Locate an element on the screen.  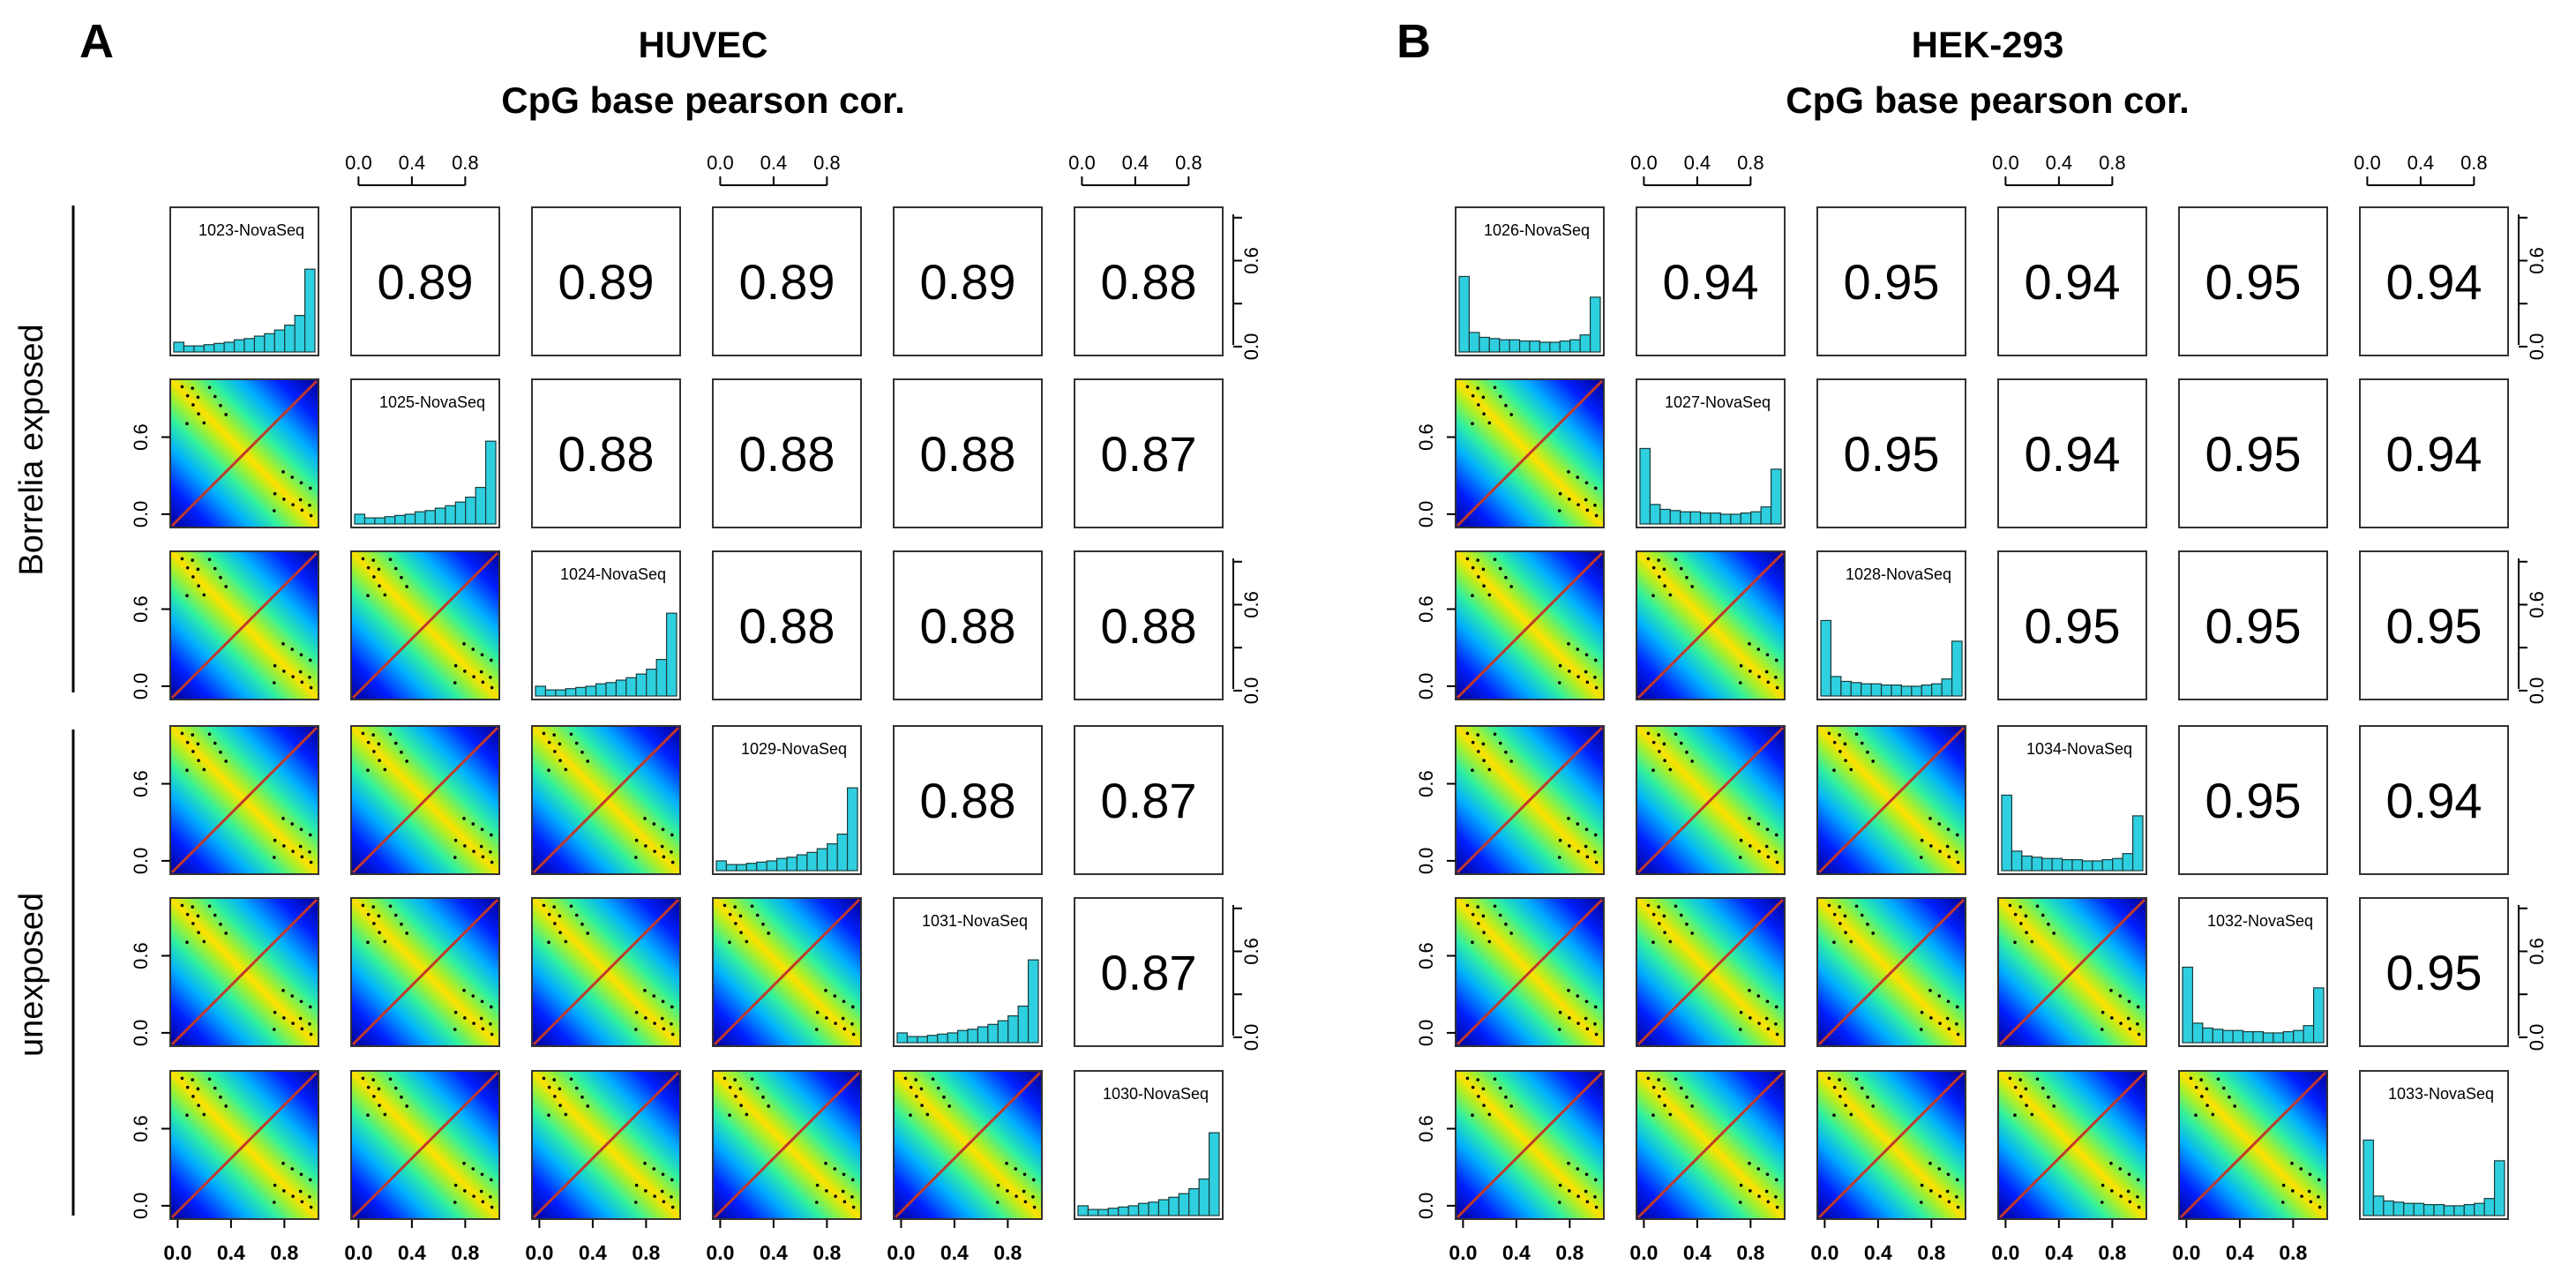
left-axis-tick-label: 0.6 is located at coordinates (1426, 783).